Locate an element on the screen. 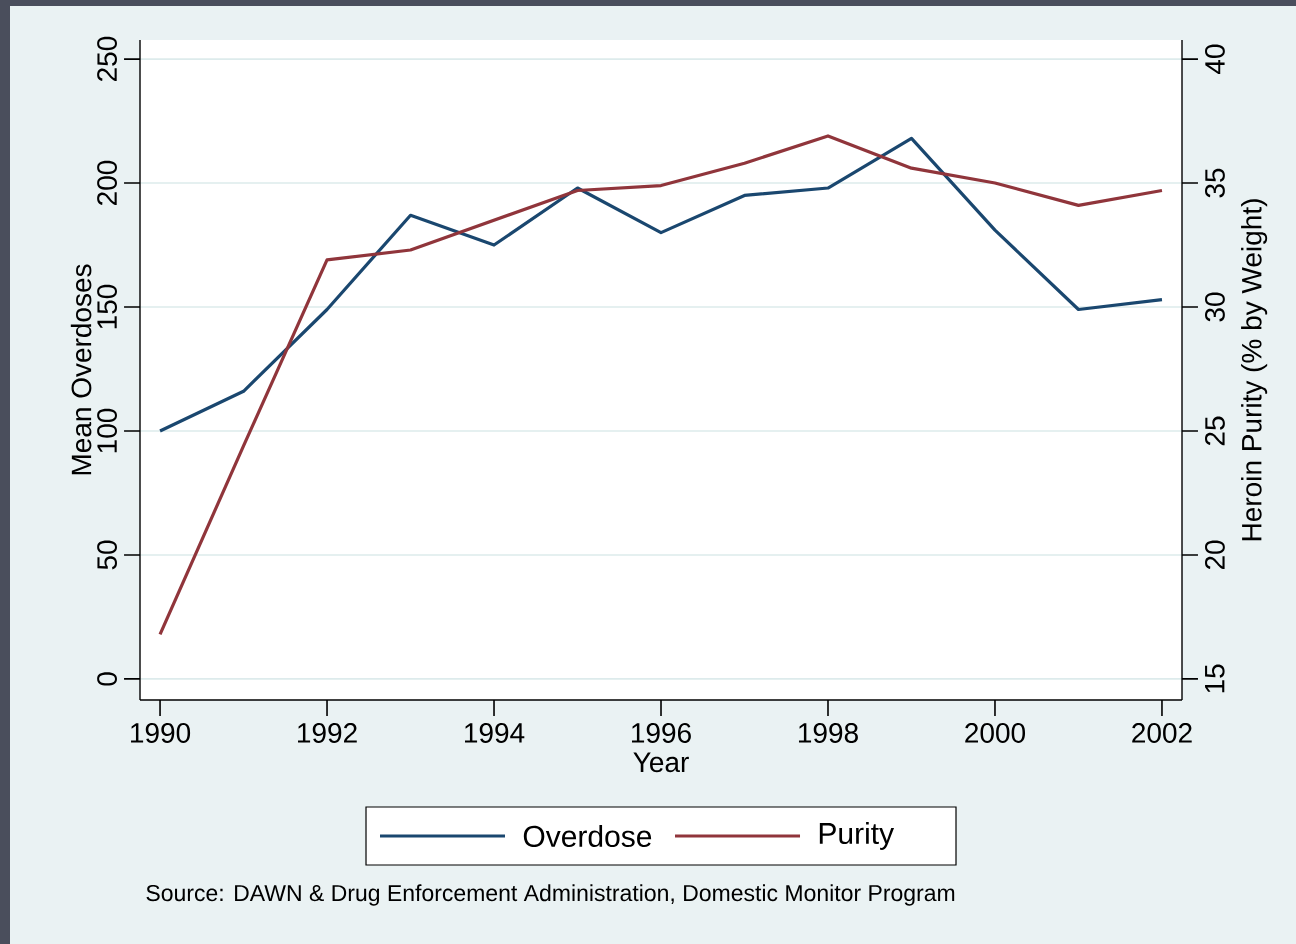  y2-axis-title: Heroin Purity (% by Weight) is located at coordinates (1254, 370).